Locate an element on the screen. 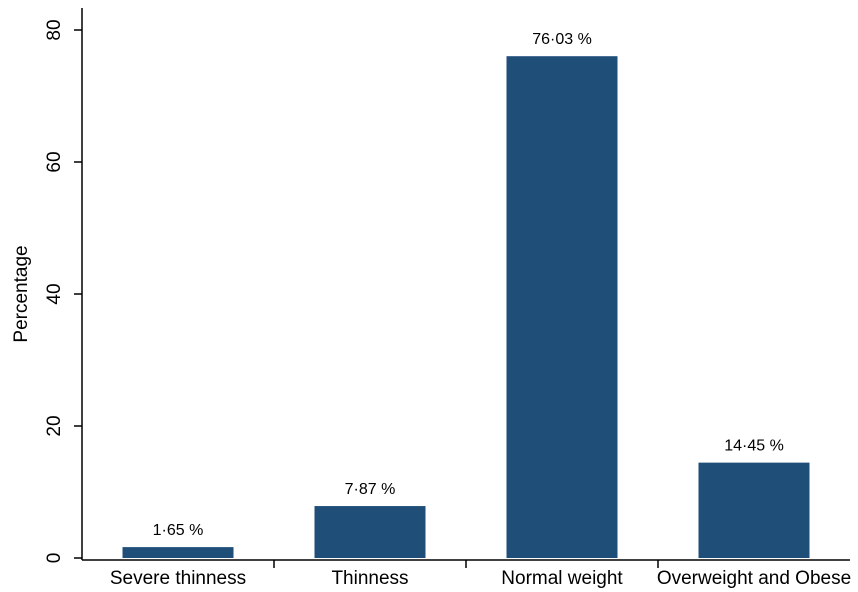 The height and width of the screenshot is (592, 858). y-tick-label: 0 is located at coordinates (54, 558).